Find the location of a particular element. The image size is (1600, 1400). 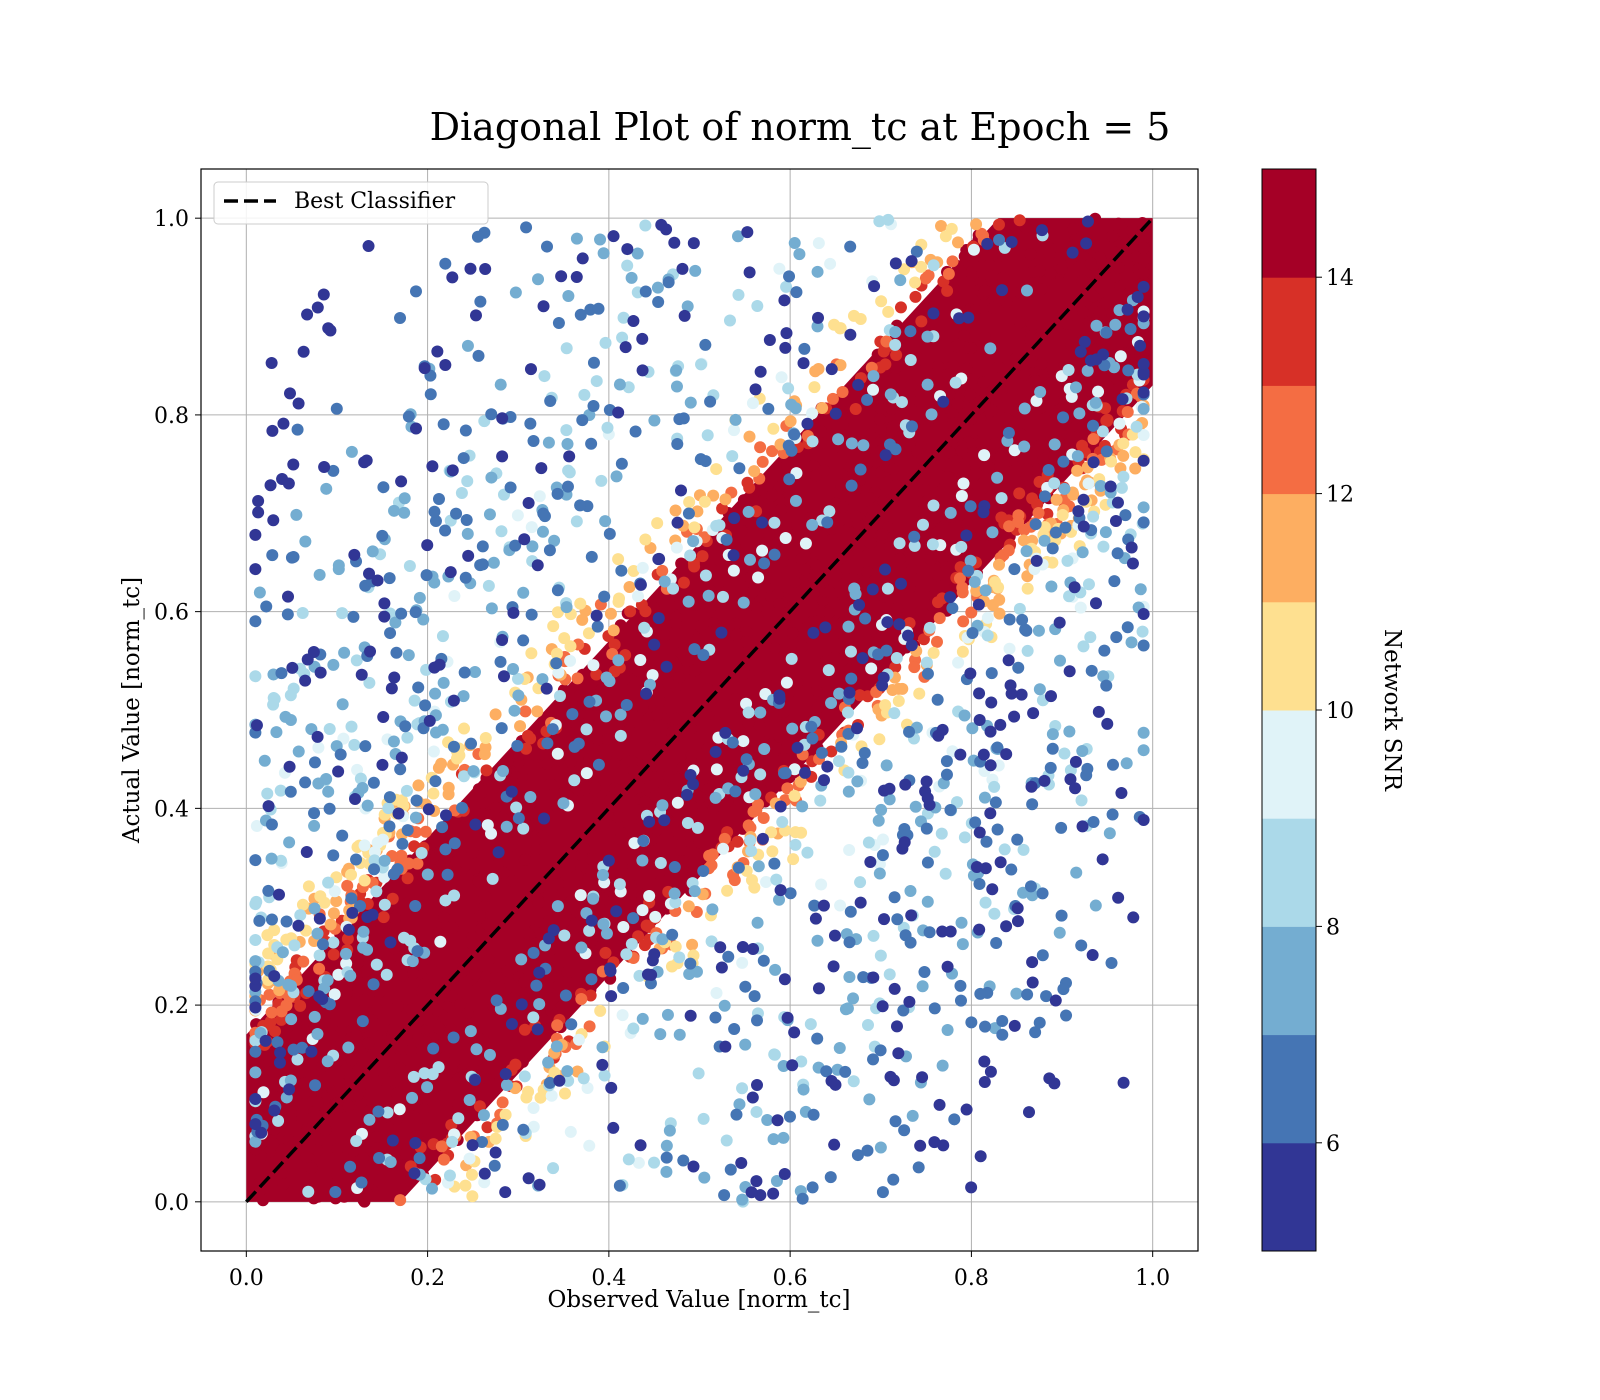

y-tick-label: 0.8 is located at coordinates (171, 416).